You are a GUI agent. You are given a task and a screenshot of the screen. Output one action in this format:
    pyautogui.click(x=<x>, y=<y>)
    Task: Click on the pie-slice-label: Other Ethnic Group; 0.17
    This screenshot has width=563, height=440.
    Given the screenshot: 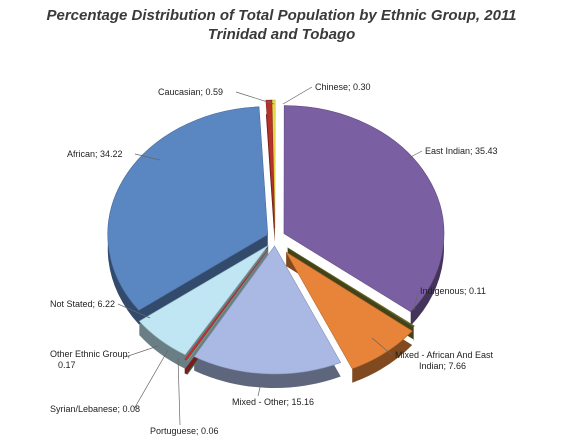 What is the action you would take?
    pyautogui.click(x=90, y=359)
    